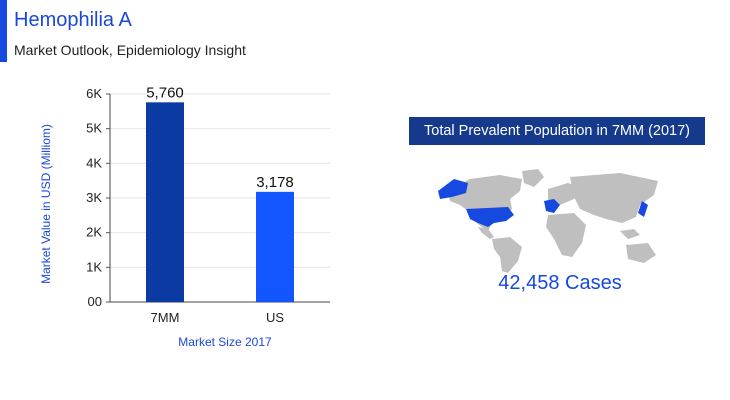  Describe the element at coordinates (566, 235) in the screenshot. I see `africa-shape` at that location.